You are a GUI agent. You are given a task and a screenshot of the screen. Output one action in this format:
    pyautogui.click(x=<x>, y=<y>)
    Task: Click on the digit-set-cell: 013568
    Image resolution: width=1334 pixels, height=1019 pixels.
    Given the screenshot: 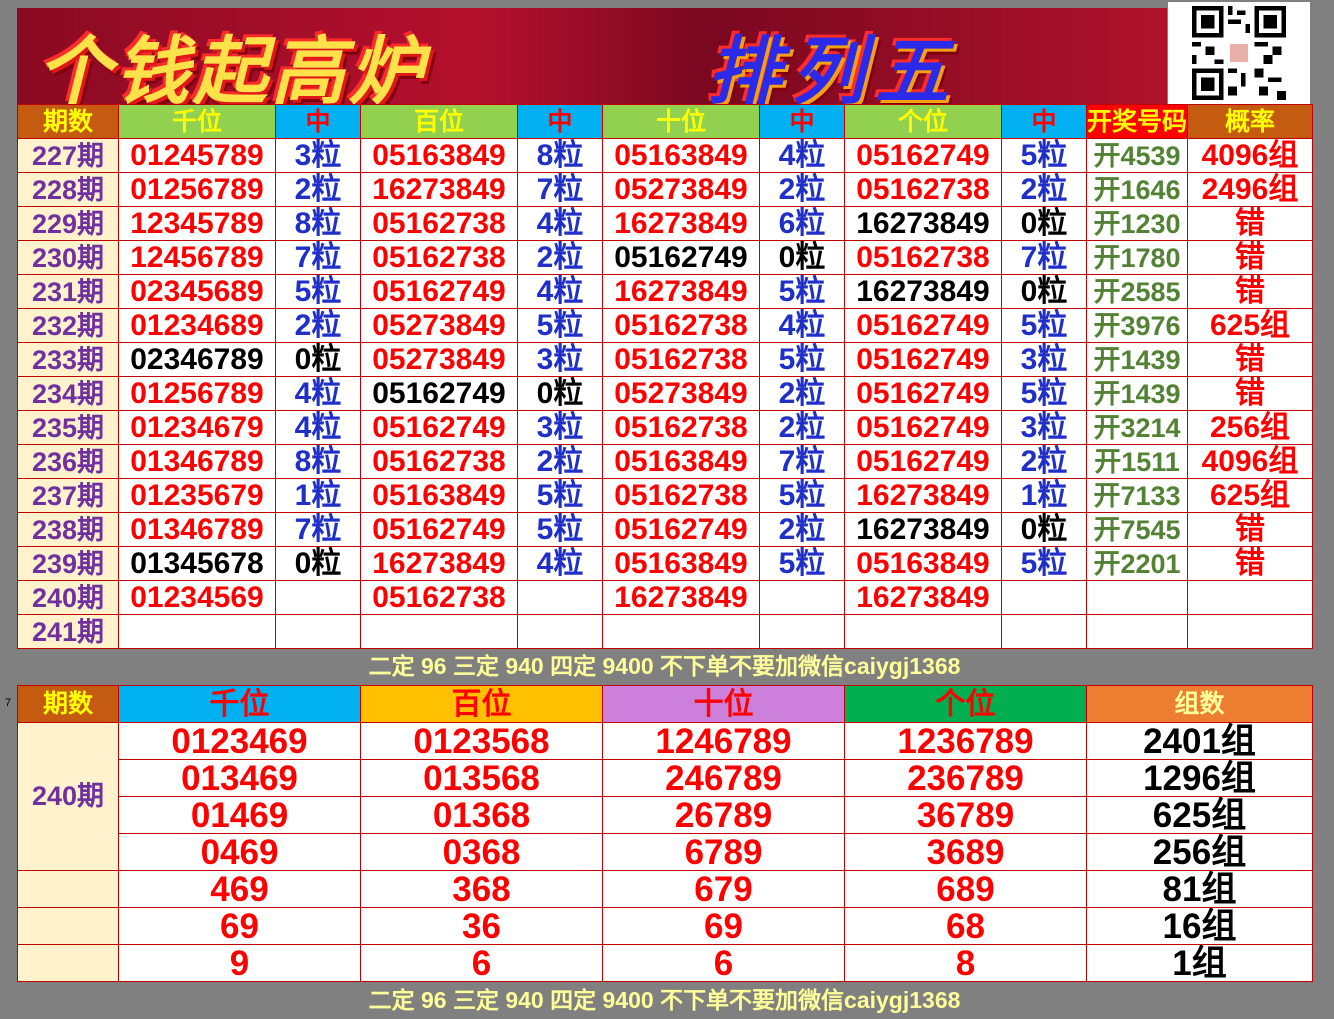 What is the action you would take?
    pyautogui.click(x=481, y=778)
    